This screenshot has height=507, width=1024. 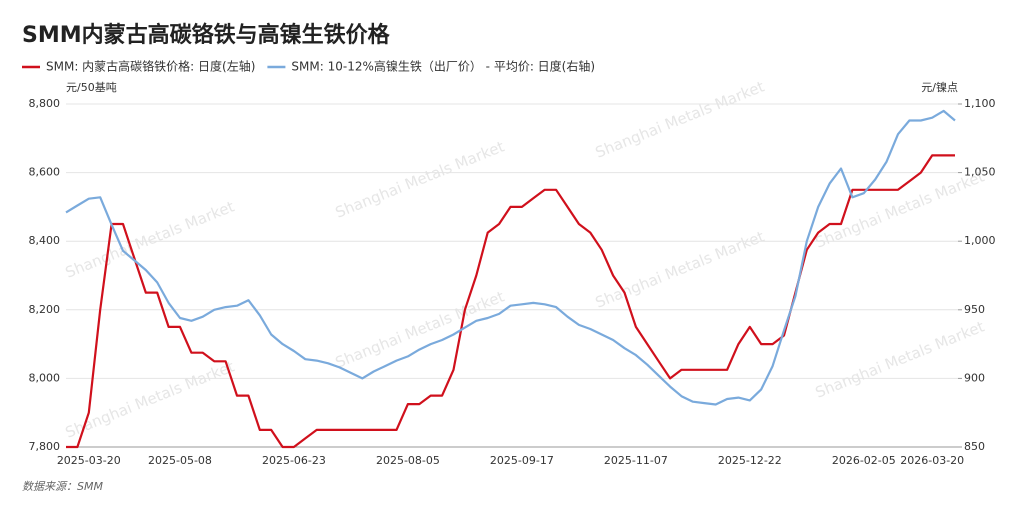 I want to click on y2-tick-label: 850, so click(x=974, y=446).